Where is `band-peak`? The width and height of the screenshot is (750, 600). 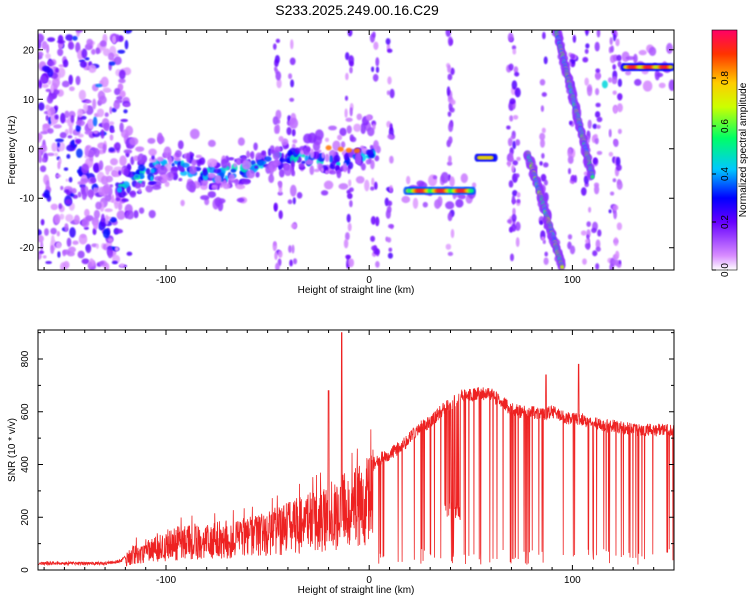 band-peak is located at coordinates (348, 150).